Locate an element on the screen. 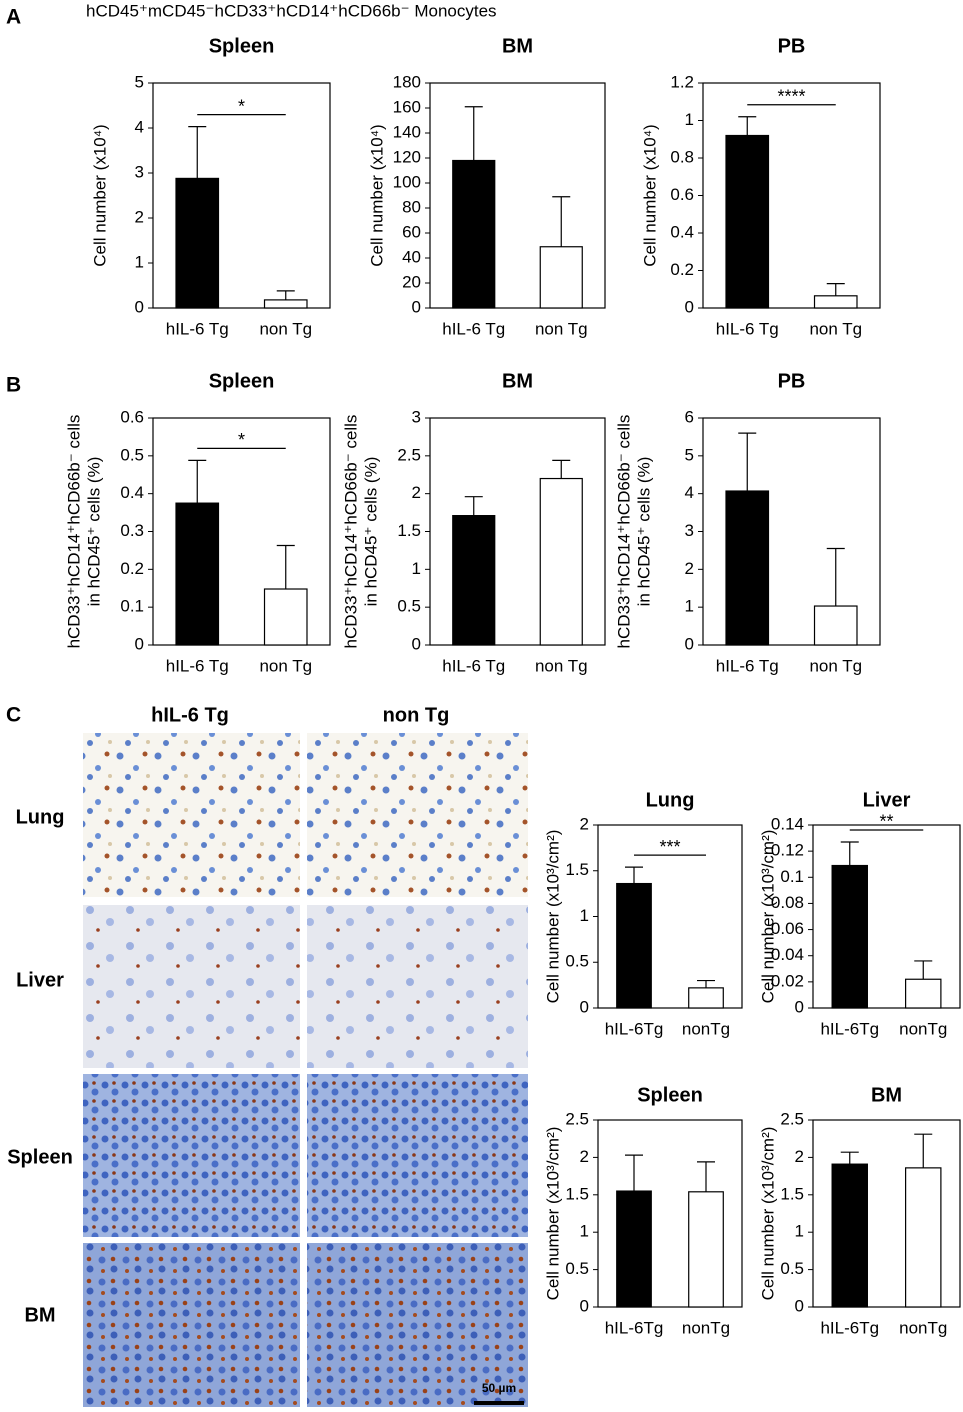  y-tick-label: 0.08 is located at coordinates (787, 902).